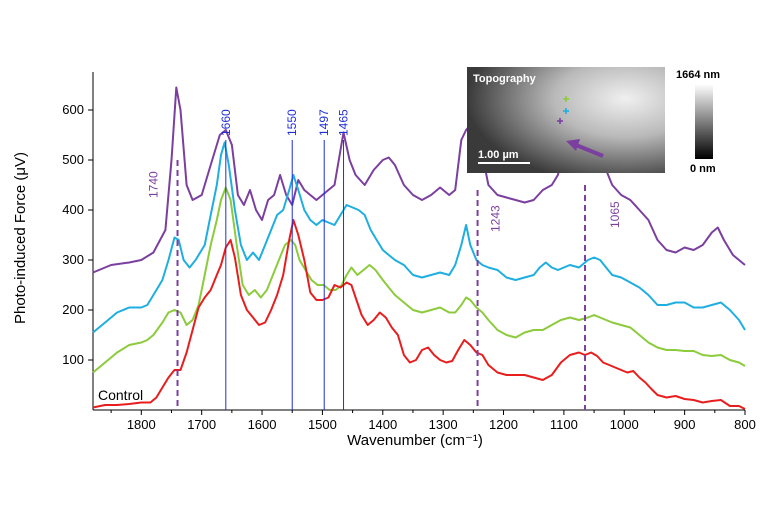 This screenshot has height=515, width=768. I want to click on crosshair-icon, so click(563, 110).